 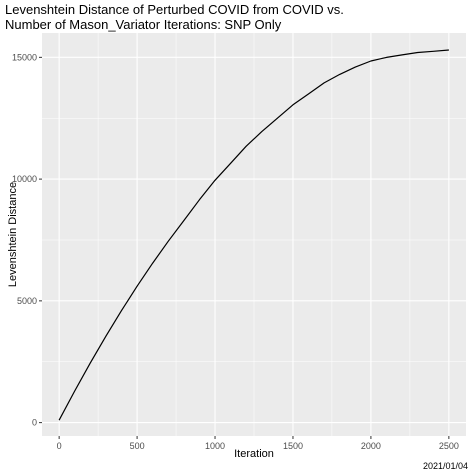 I want to click on x-tick-label: 2000, so click(x=371, y=446).